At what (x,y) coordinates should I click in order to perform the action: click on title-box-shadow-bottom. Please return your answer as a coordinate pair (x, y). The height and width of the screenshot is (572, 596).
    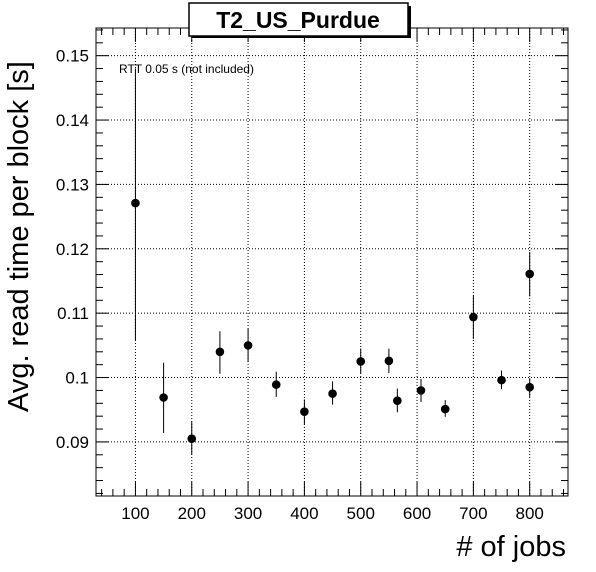
    Looking at the image, I should click on (301, 37).